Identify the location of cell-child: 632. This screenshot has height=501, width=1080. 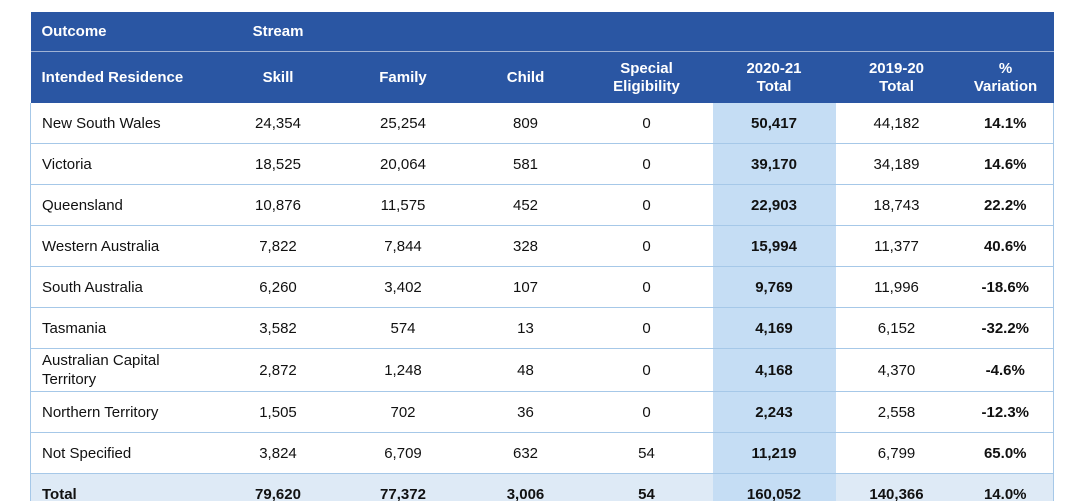
(525, 453).